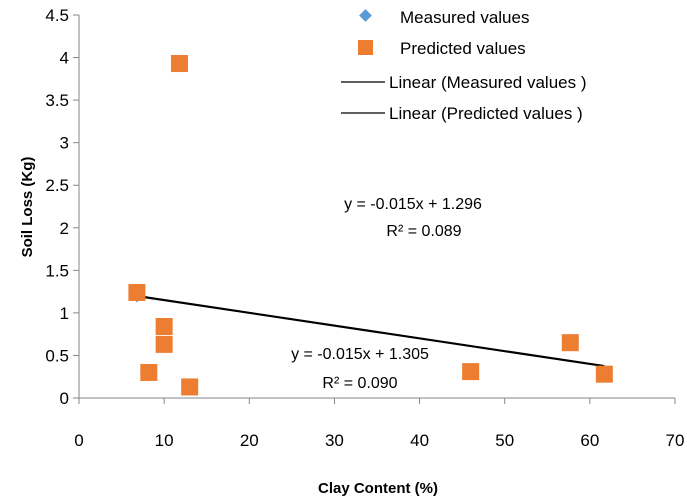  I want to click on y-tick-label: 2.5, so click(57, 185).